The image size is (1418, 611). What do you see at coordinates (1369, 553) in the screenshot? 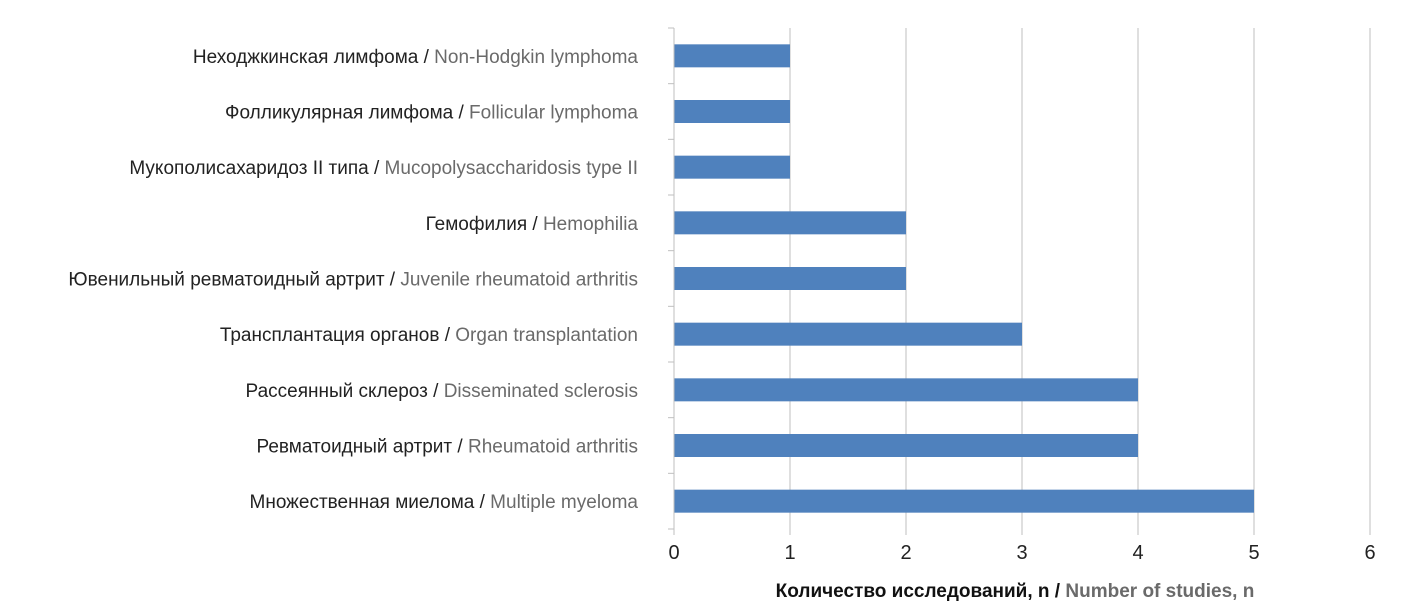
I see `x-tick-label: 6` at bounding box center [1369, 553].